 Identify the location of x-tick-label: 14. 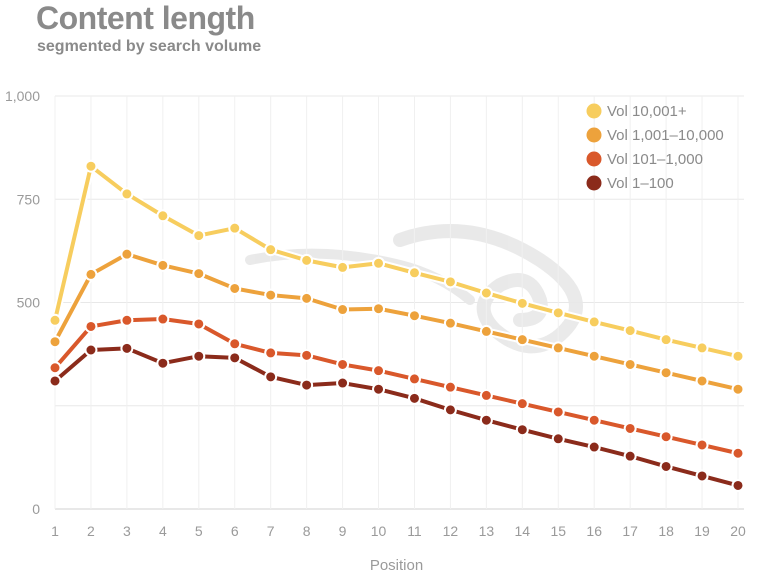
(523, 531).